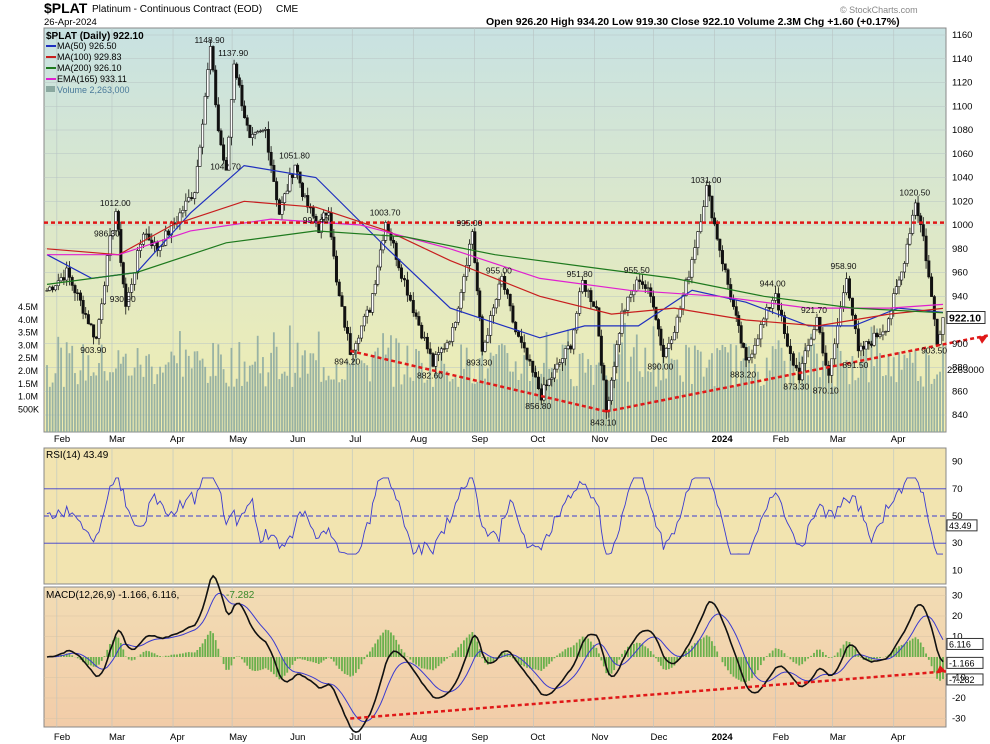 The width and height of the screenshot is (990, 744). I want to click on watermark: © StockCharts.com, so click(879, 10).